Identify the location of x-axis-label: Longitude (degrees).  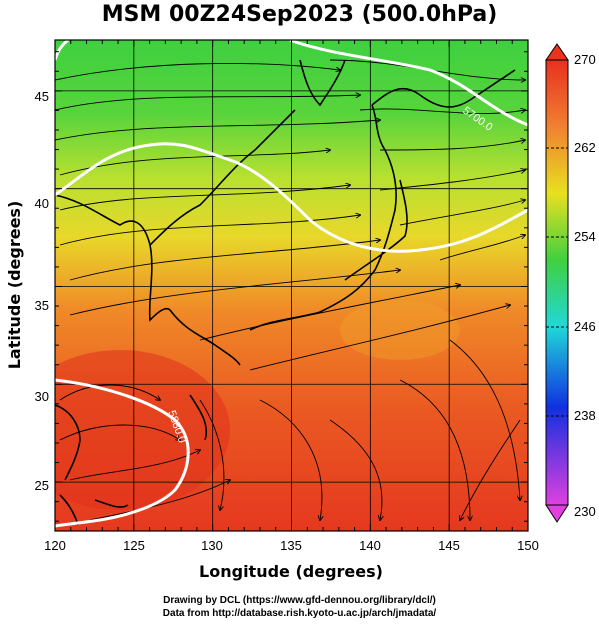
(291, 571).